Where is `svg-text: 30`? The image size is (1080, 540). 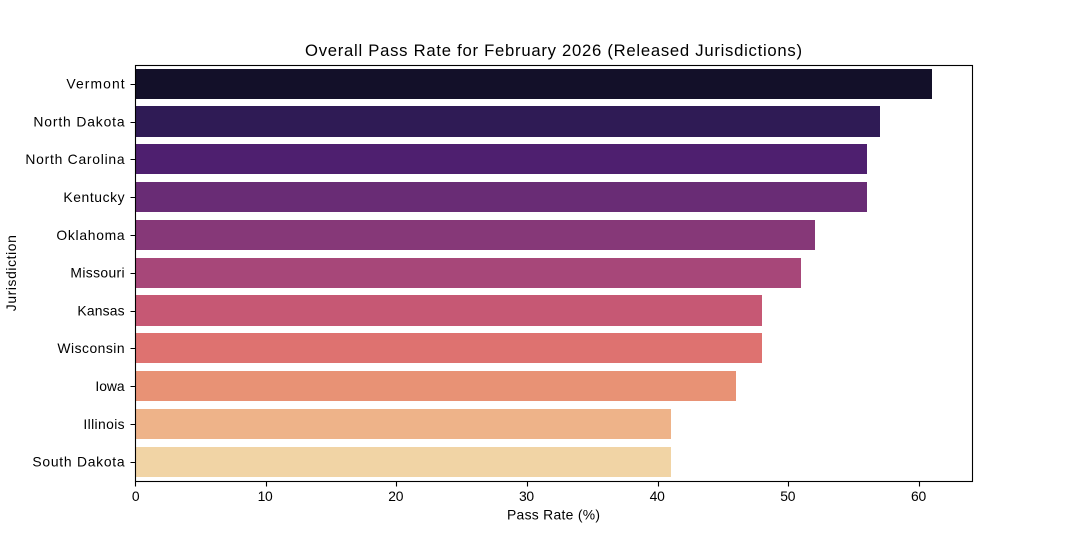 svg-text: 30 is located at coordinates (526, 496).